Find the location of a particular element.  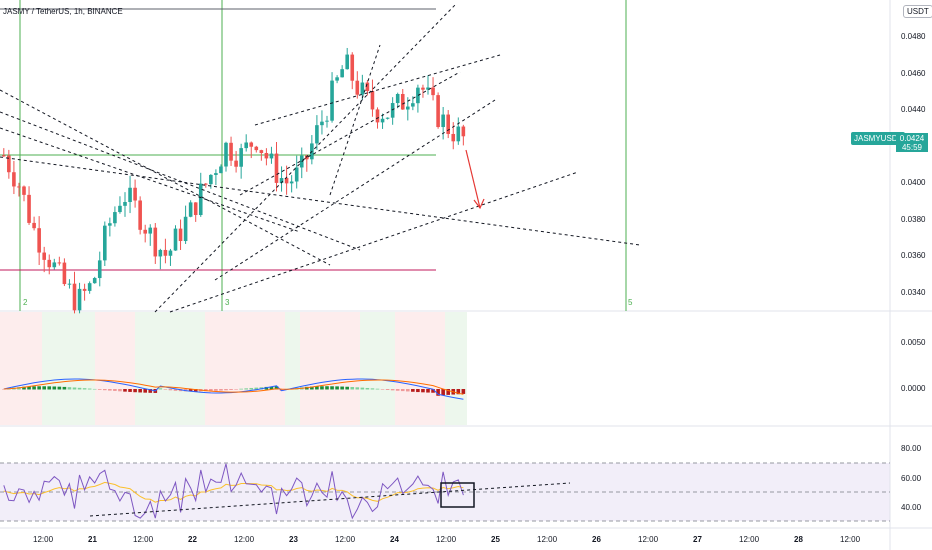

rsi-highlight-box is located at coordinates (457, 495).